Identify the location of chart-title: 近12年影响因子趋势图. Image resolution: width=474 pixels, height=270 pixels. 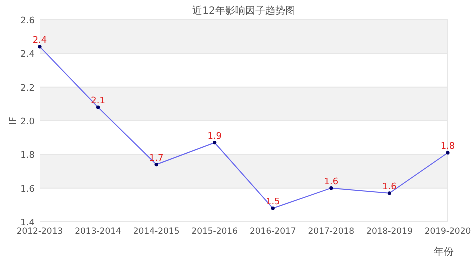
(244, 11).